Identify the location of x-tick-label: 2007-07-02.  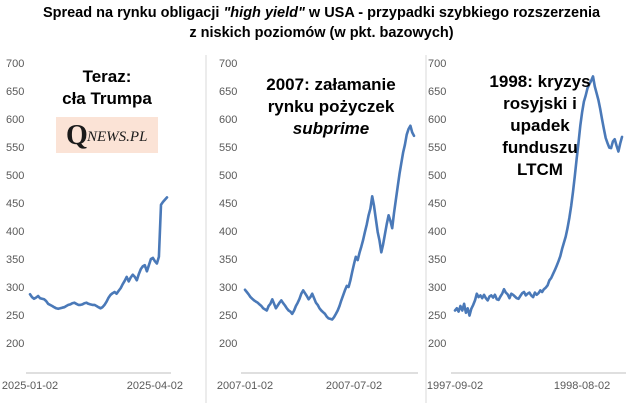
(354, 386).